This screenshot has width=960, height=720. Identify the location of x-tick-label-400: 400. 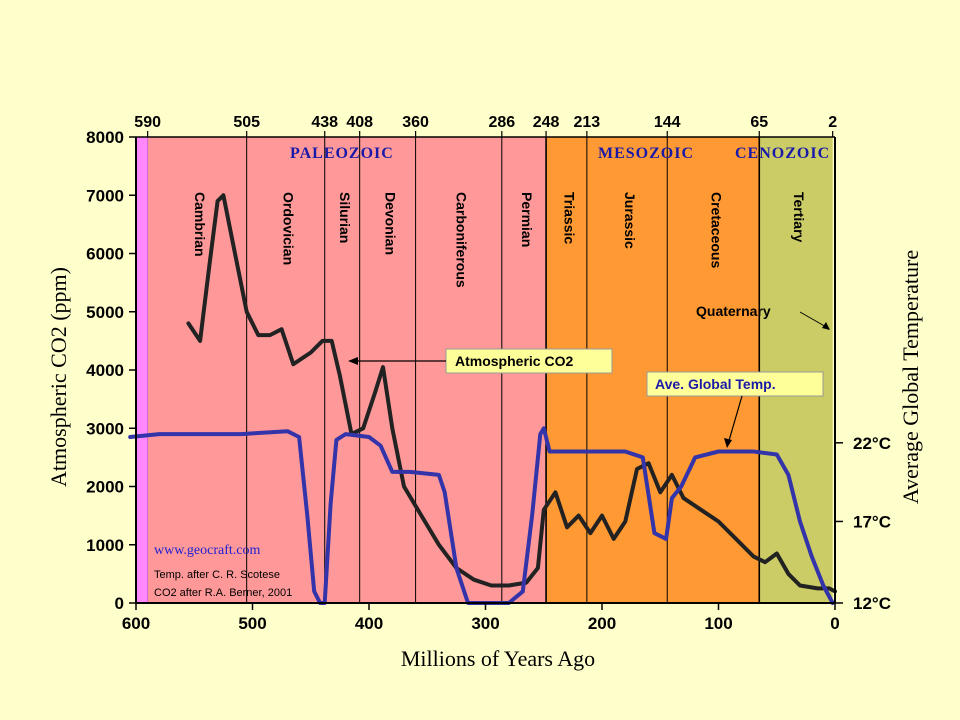
(369, 623).